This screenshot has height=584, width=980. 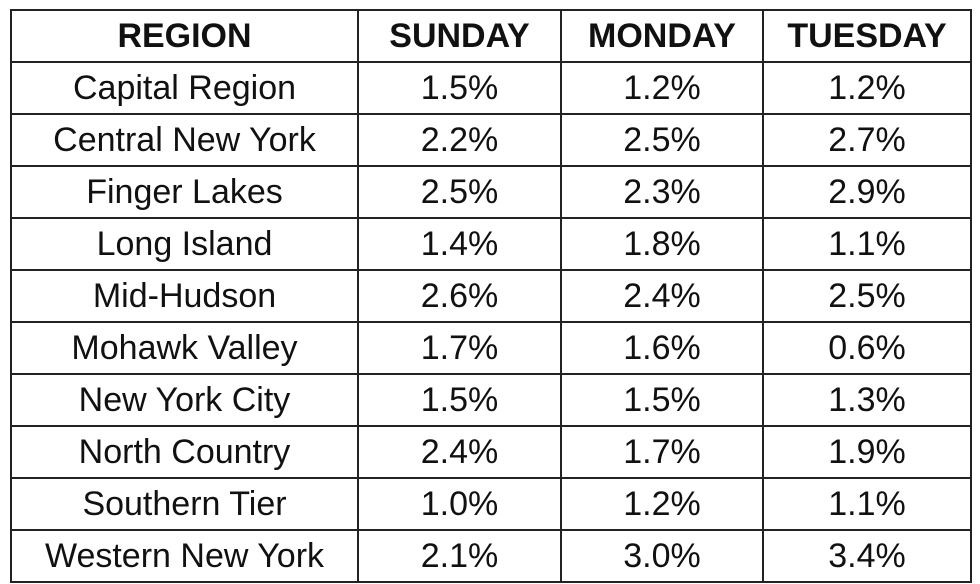 What do you see at coordinates (459, 348) in the screenshot?
I see `sunday-cell: 1.7%` at bounding box center [459, 348].